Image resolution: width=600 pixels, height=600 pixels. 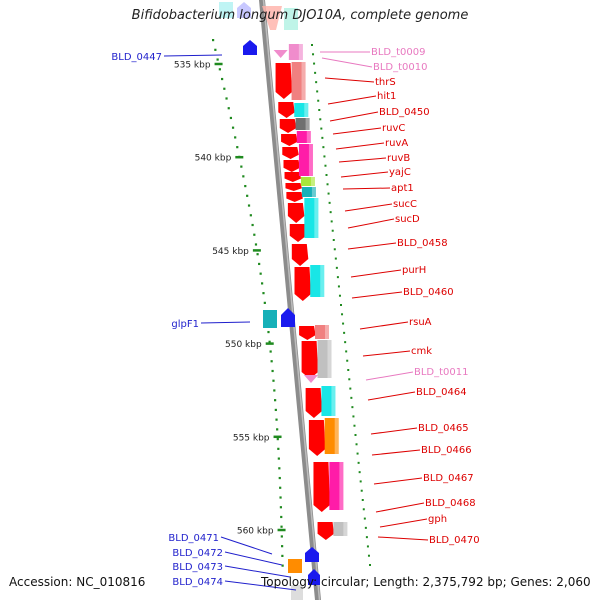 I want to click on gene-label-right: apt1, so click(x=402, y=188).